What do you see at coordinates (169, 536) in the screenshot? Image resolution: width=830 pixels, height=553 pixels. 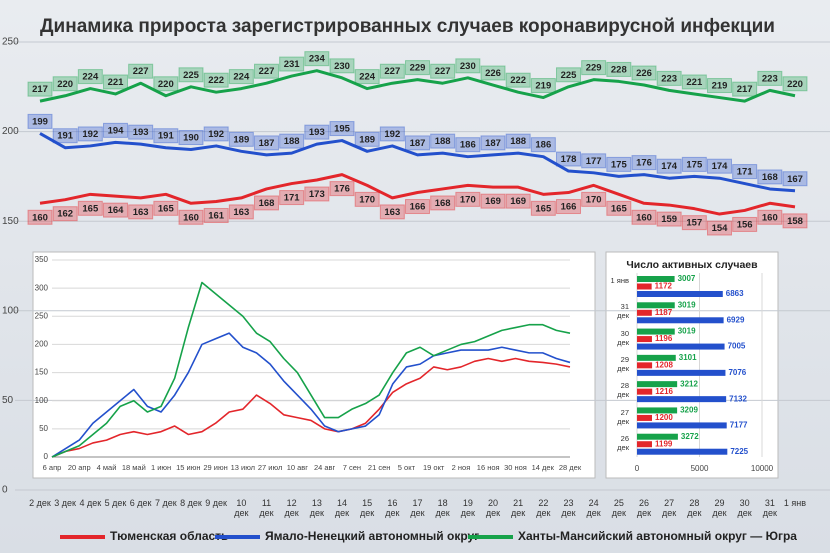 I see `legend-label: Тюменская область` at bounding box center [169, 536].